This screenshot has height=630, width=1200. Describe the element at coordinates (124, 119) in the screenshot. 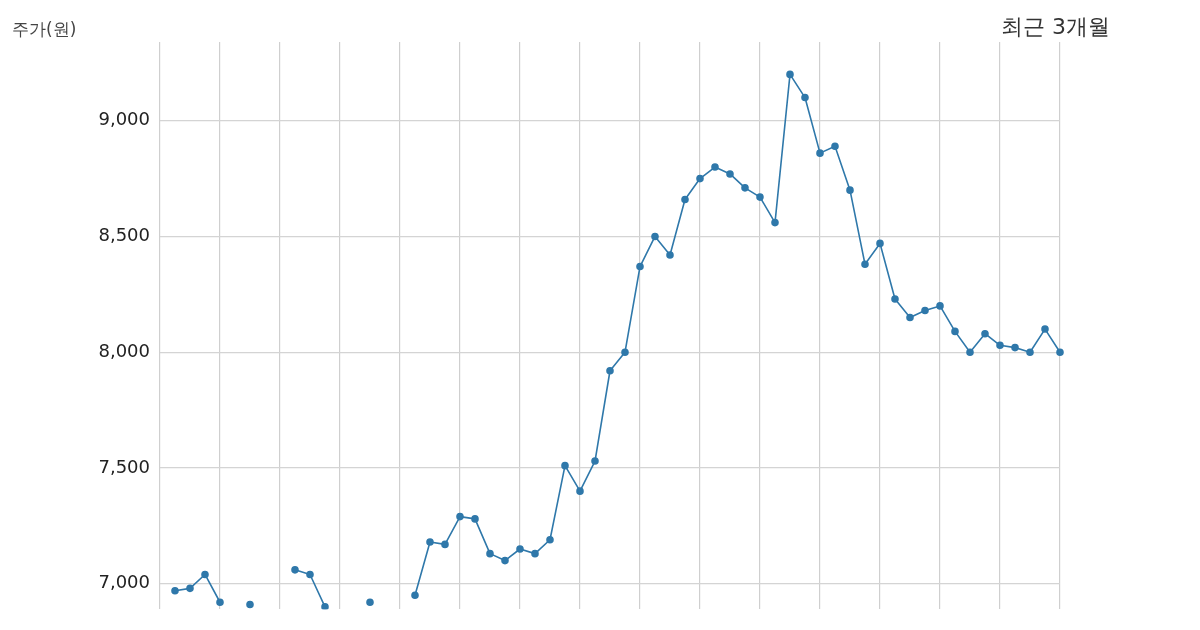

I see `y-tick-label: 9,000` at that location.